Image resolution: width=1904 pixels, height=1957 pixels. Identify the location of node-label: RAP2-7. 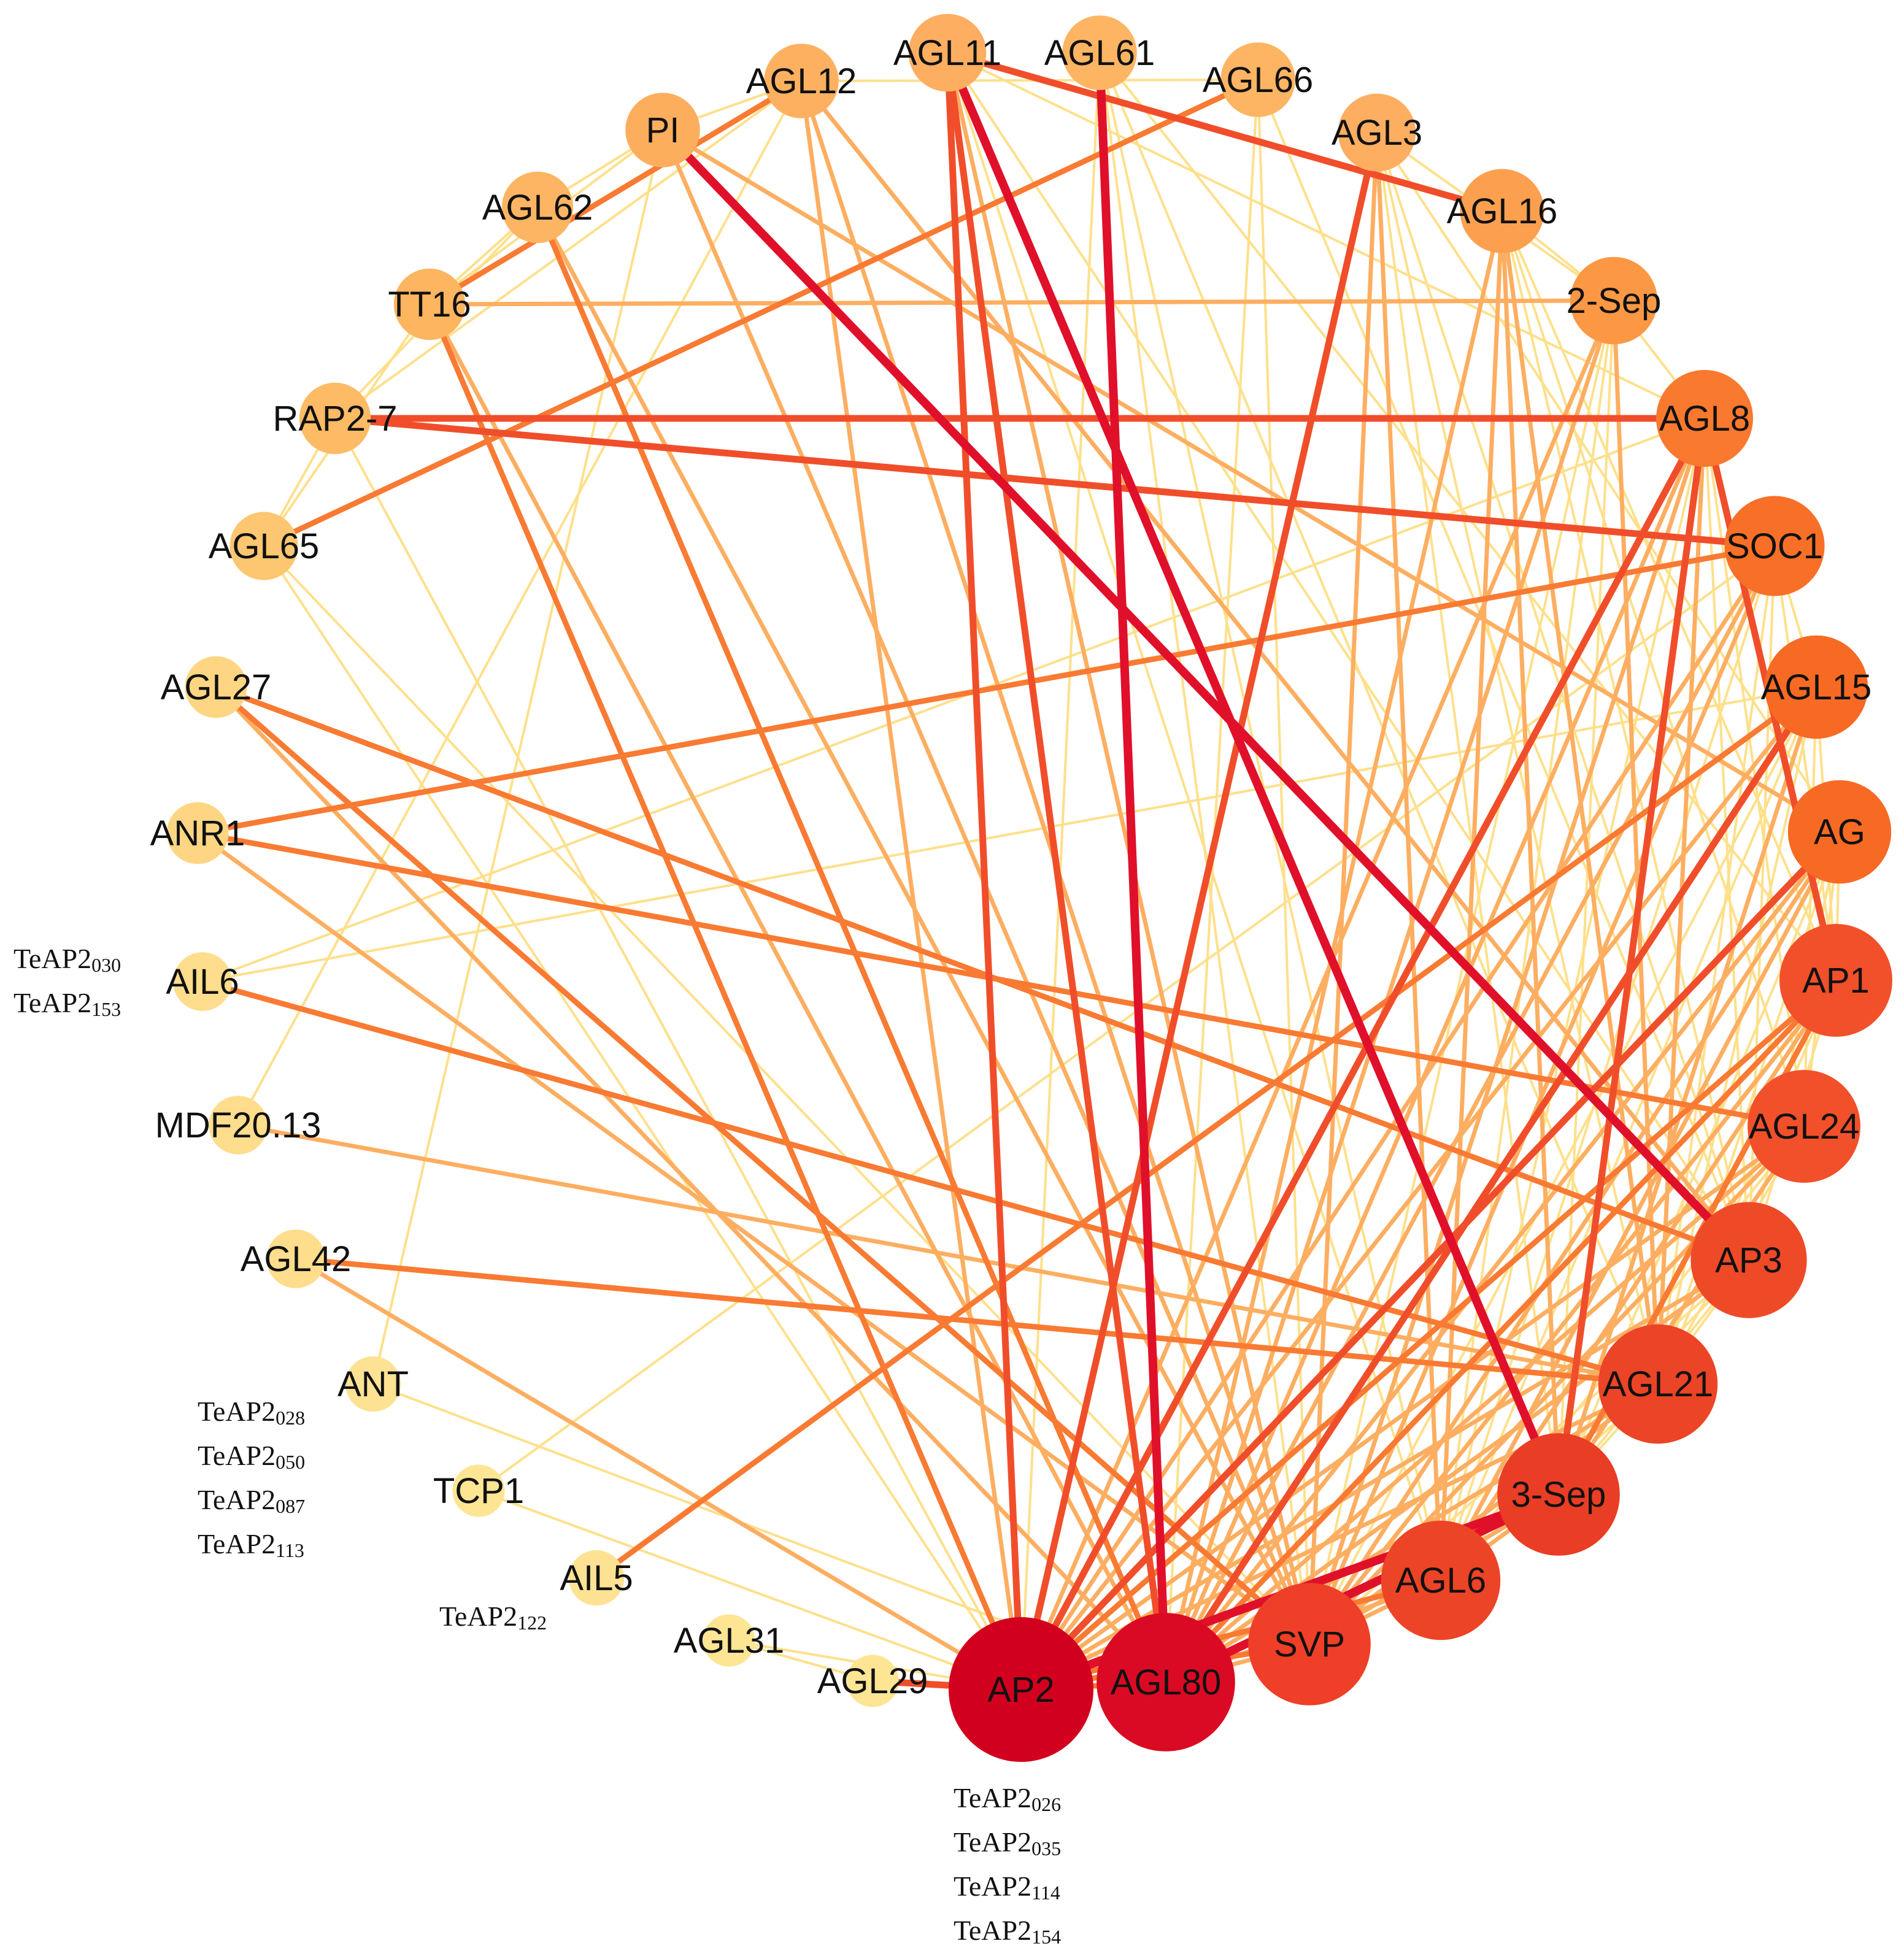
(334, 419).